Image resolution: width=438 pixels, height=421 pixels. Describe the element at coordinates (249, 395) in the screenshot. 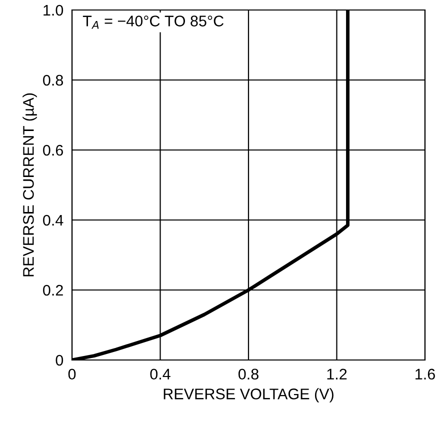

I see `x-axis-title: REVERSE VOLTAGE (V)` at that location.